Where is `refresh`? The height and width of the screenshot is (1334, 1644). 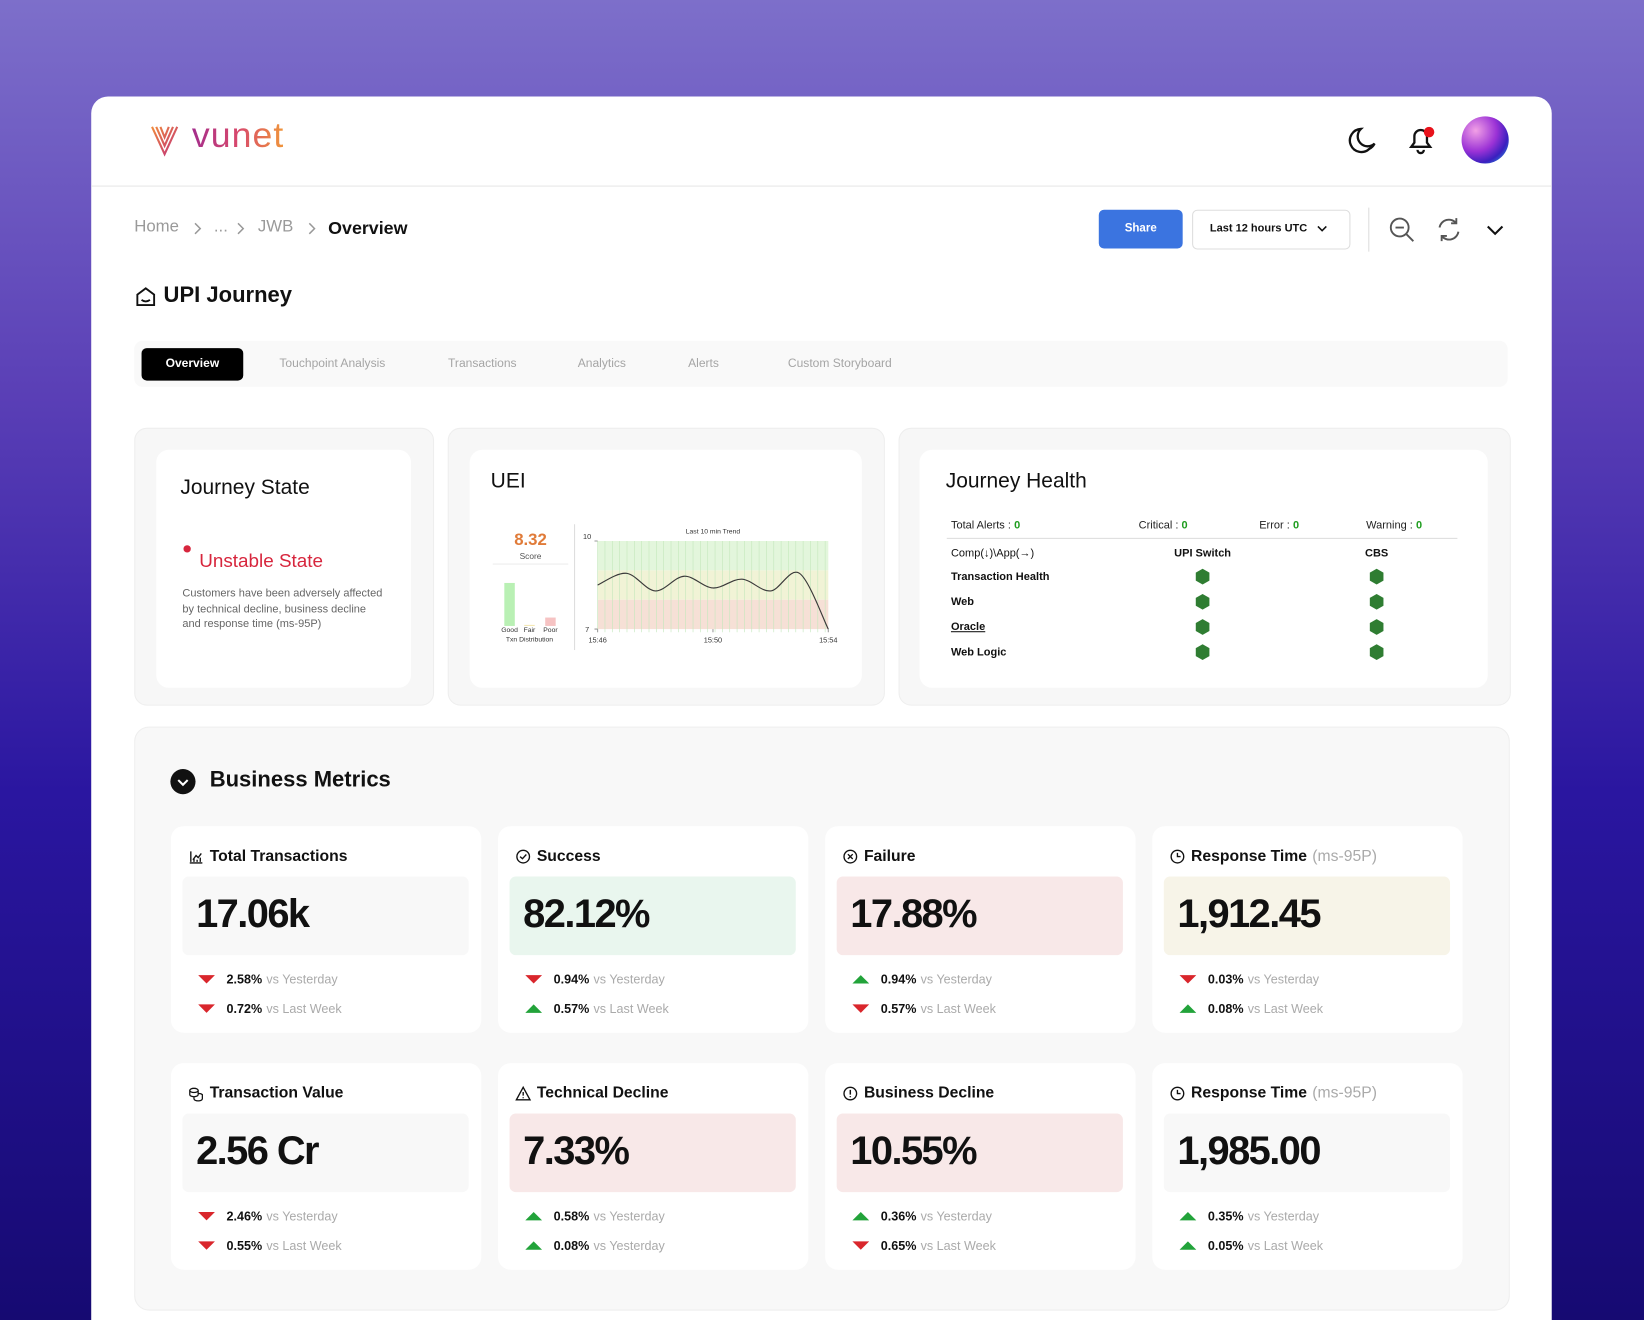 refresh is located at coordinates (1448, 229).